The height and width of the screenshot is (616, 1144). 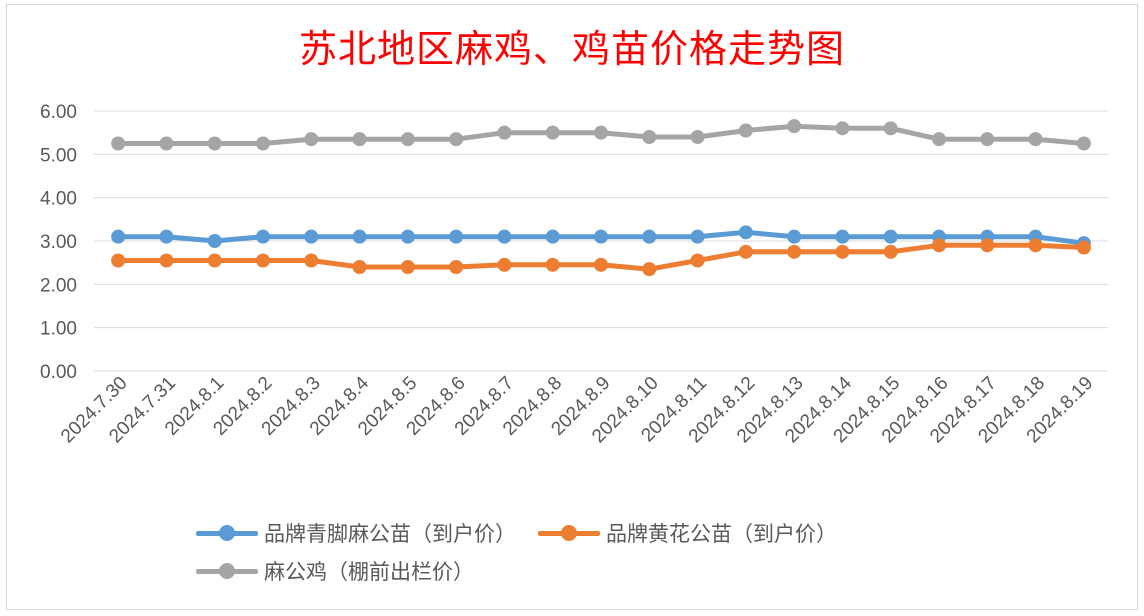 What do you see at coordinates (571, 49) in the screenshot?
I see `chart-title: 苏北地区麻鸡、鸡苗价格走势图` at bounding box center [571, 49].